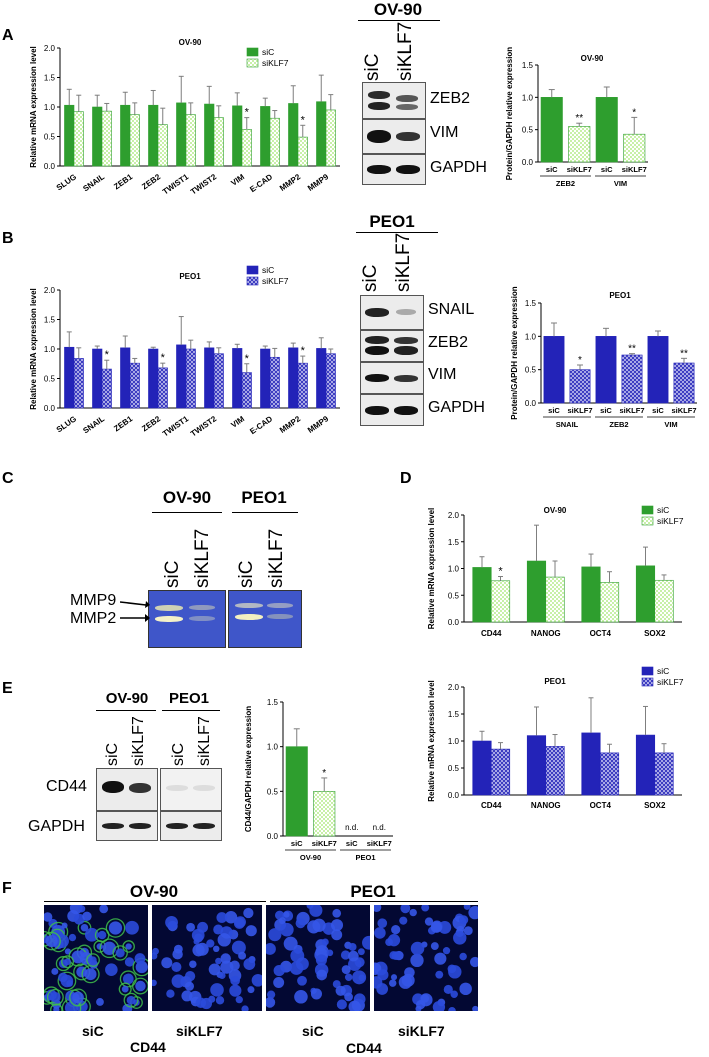  What do you see at coordinates (491, 633) in the screenshot?
I see `category-label: CD44` at bounding box center [491, 633].